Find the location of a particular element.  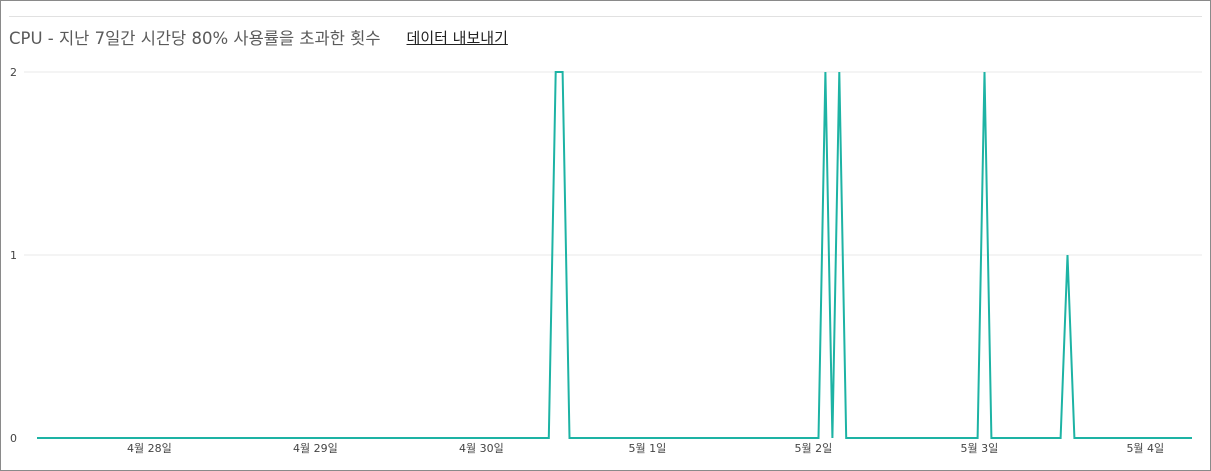

x-tick-label: 5월 1일 is located at coordinates (647, 448).